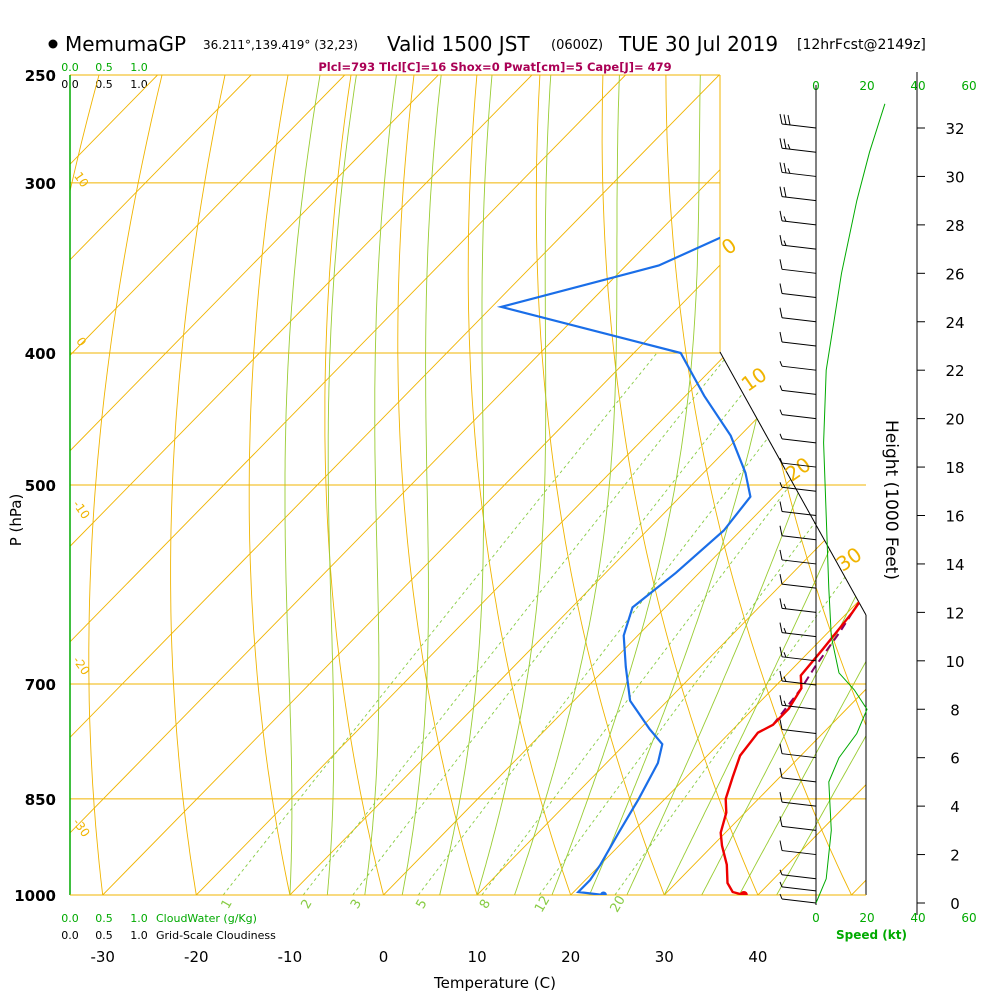 This screenshot has height=1004, width=1000. Describe the element at coordinates (40, 354) in the screenshot. I see `pressure-tick-label: 400` at that location.